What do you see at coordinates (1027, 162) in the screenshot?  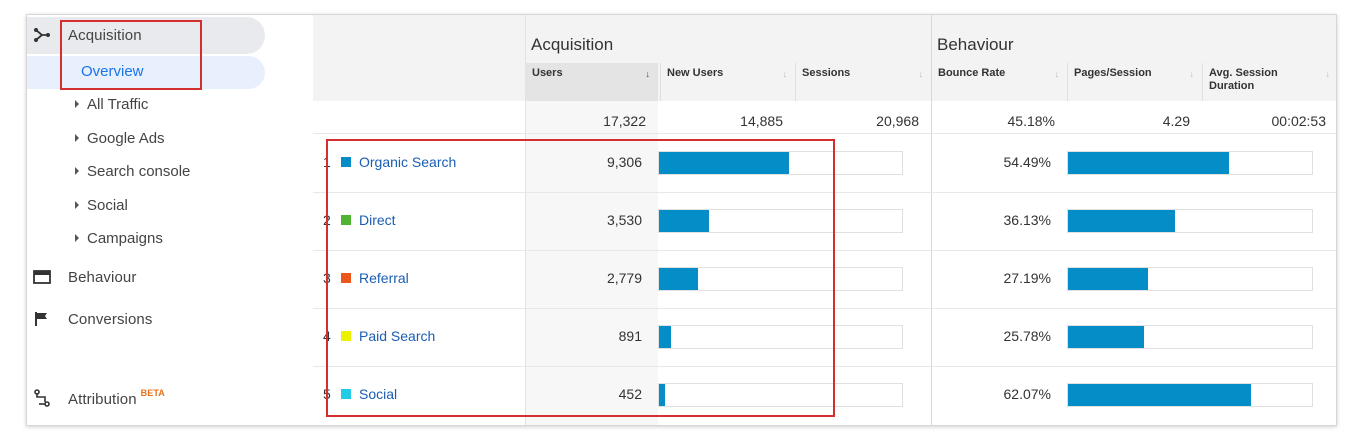 I see `bounce-rate-value: 54.49%` at bounding box center [1027, 162].